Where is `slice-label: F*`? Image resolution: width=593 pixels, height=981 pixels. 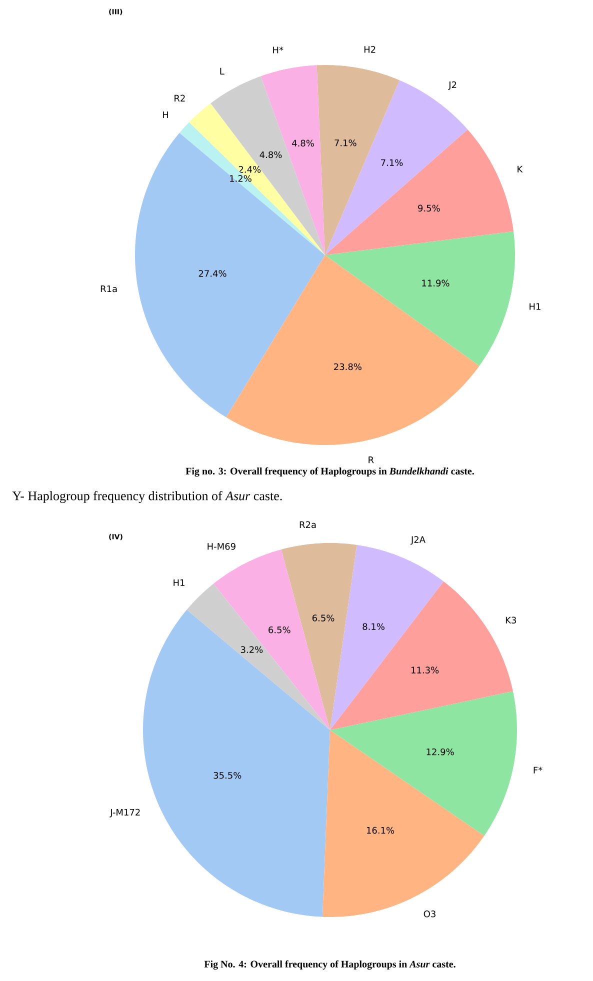
slice-label: F* is located at coordinates (538, 770).